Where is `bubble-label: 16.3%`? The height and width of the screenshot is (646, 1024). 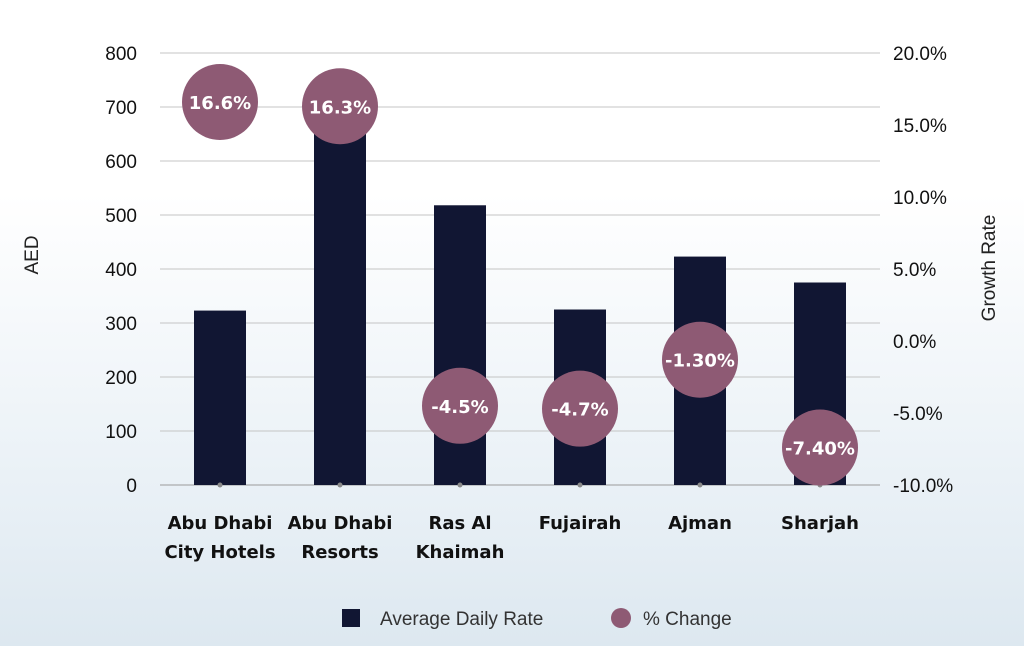
bubble-label: 16.3% is located at coordinates (340, 107).